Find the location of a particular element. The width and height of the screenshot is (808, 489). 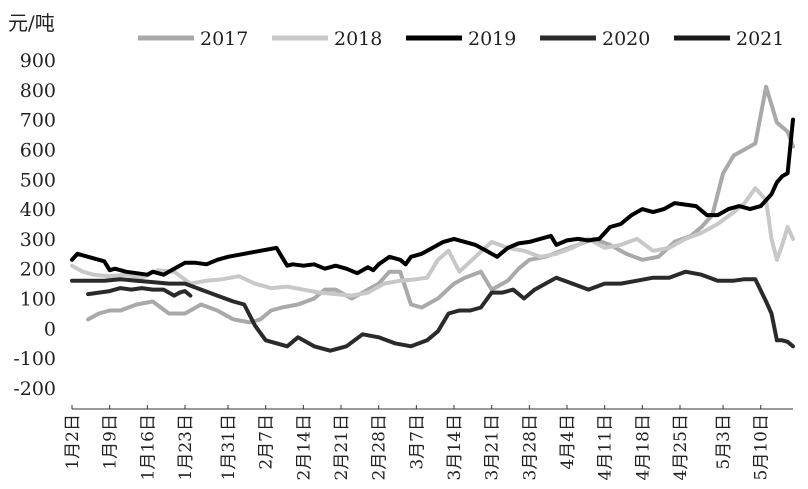

y-tick-label: 500 is located at coordinates (38, 180).